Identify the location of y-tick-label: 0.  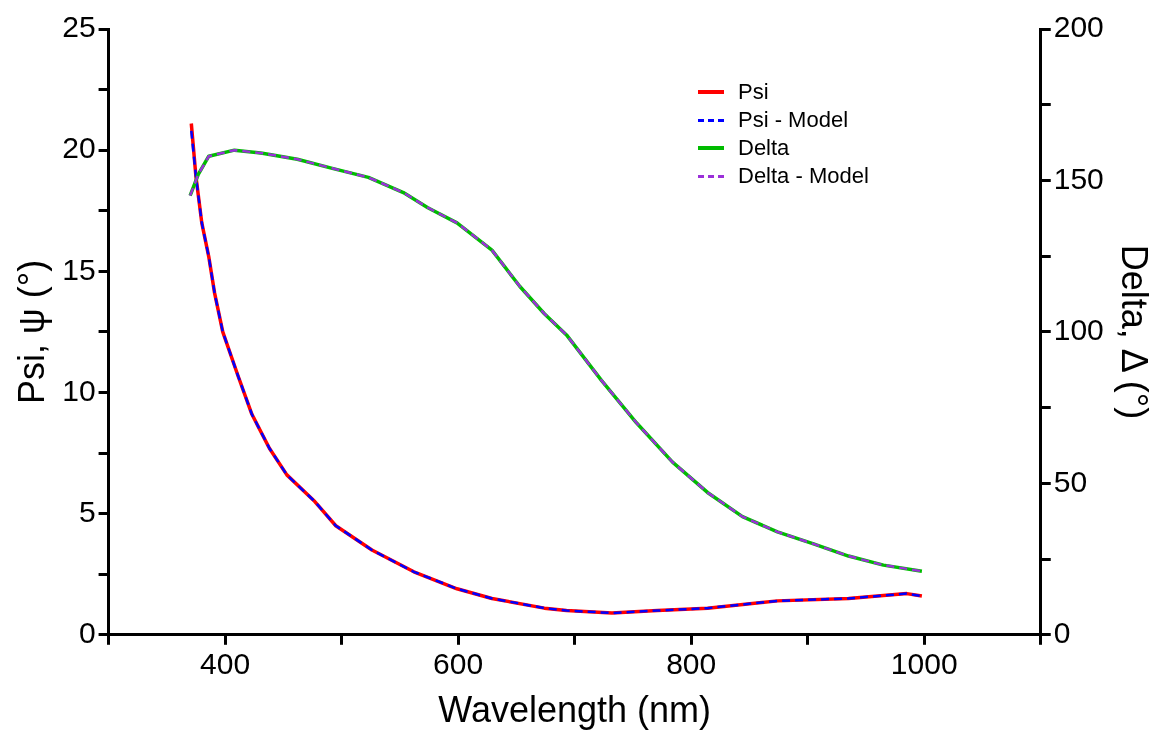
(87, 633).